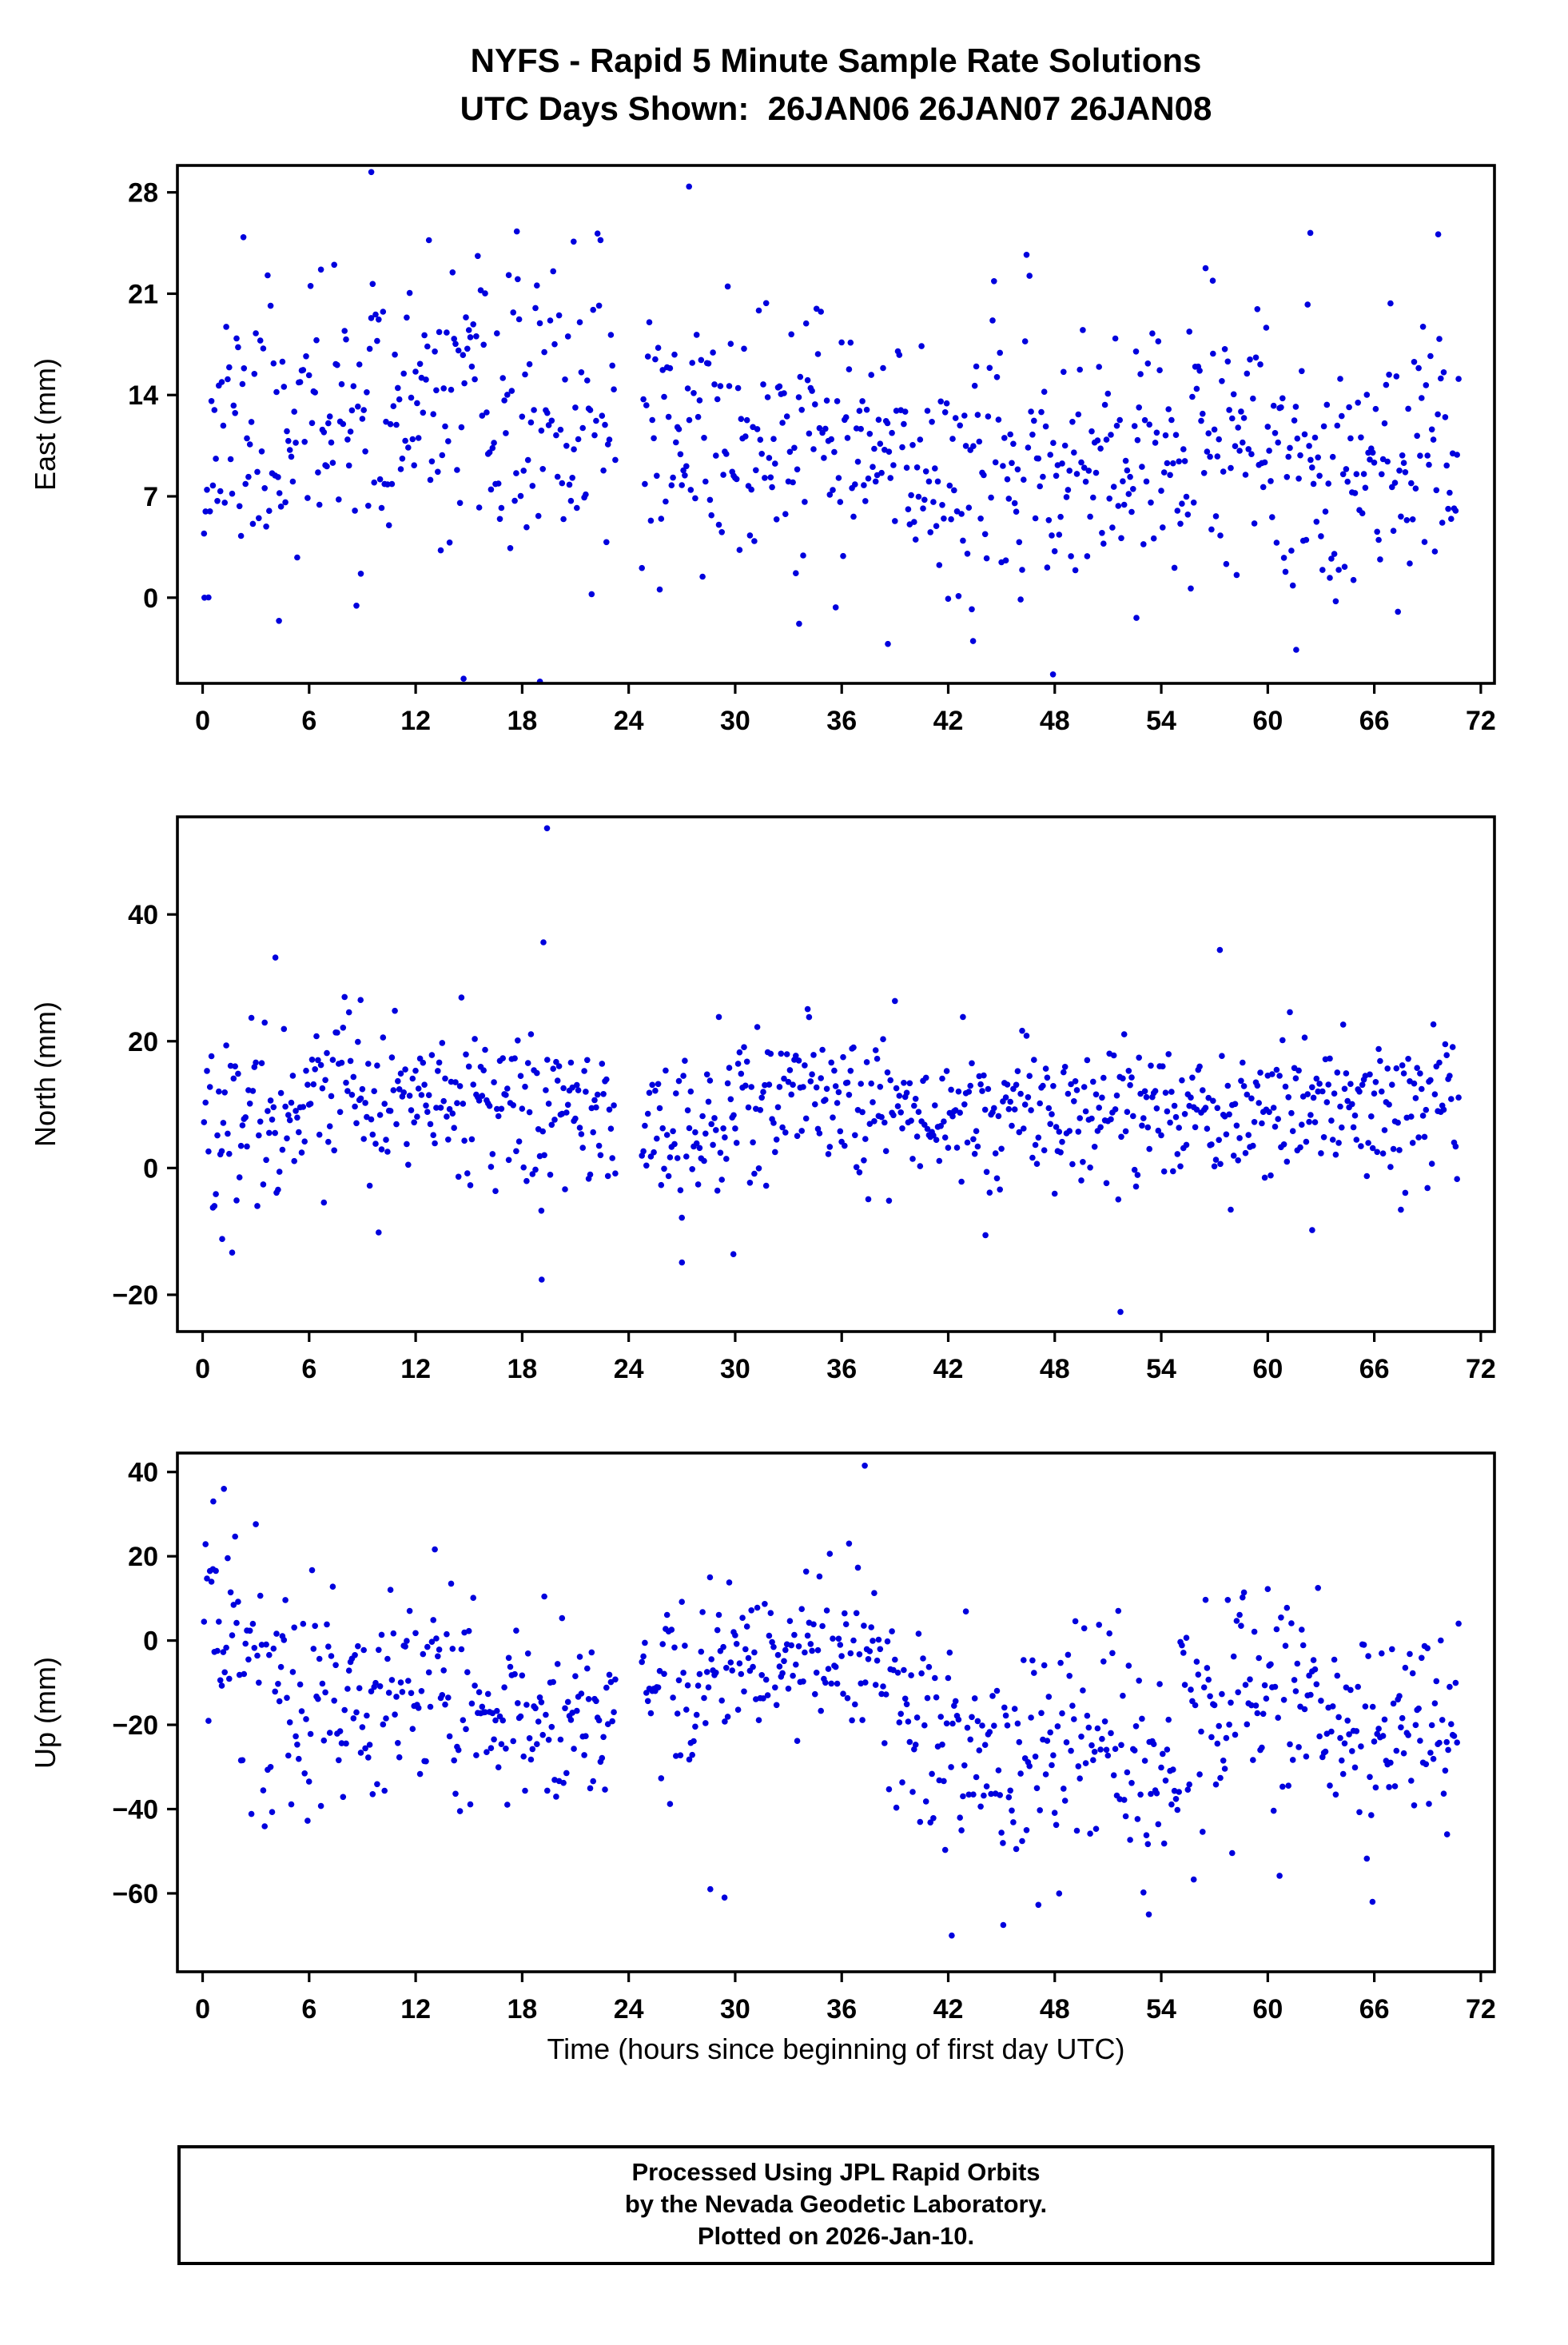 This screenshot has width=1568, height=2345. I want to click on svg-text: 28, so click(143, 193).